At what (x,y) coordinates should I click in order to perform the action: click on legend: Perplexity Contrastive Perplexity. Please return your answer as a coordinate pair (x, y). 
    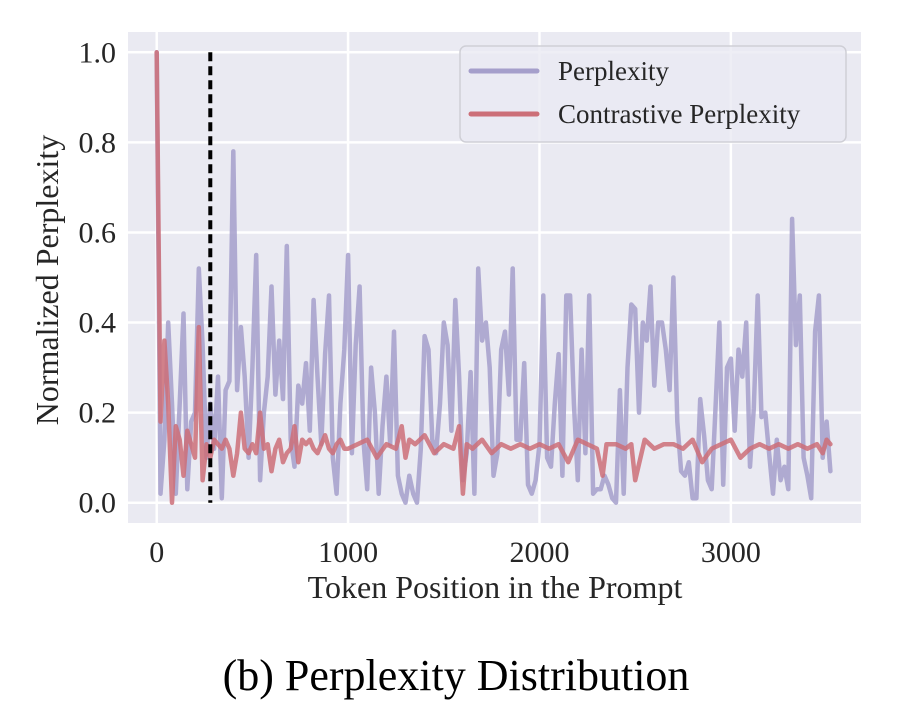
    Looking at the image, I should click on (653, 94).